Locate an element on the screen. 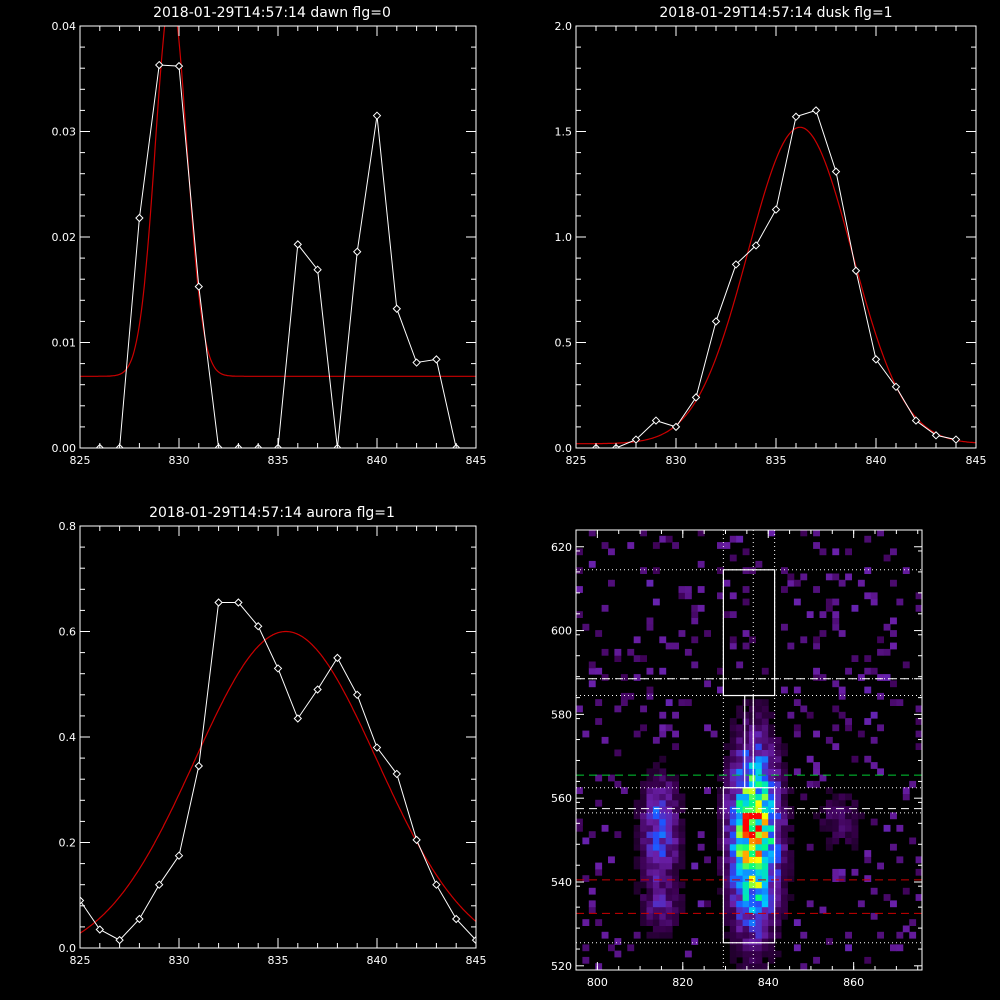 Image resolution: width=1000 pixels, height=1000 pixels. x-tick-label: 830 is located at coordinates (676, 460).